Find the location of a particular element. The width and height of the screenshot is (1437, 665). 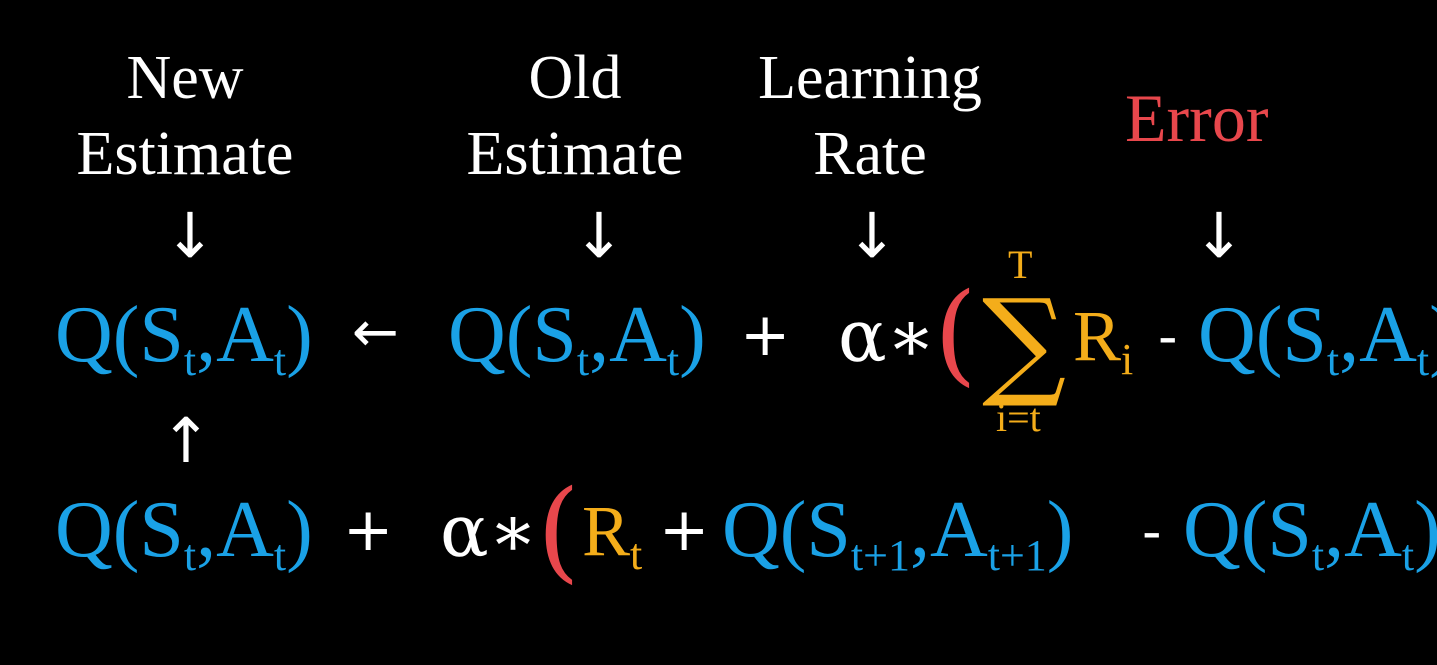

arrow-up: ↑ is located at coordinates (186, 440).